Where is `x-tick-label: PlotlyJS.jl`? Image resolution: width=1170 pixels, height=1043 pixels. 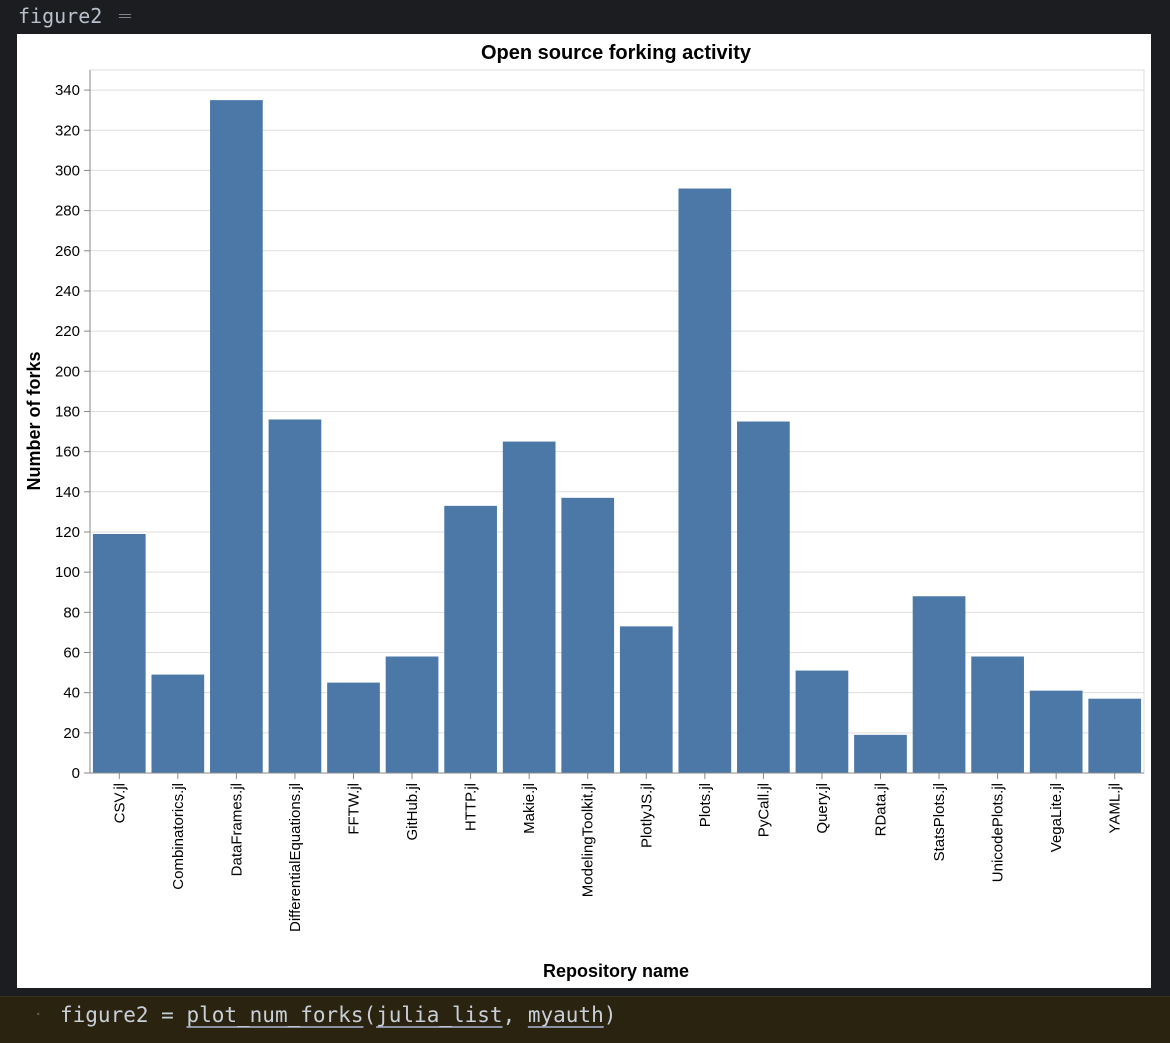 x-tick-label: PlotlyJS.jl is located at coordinates (646, 815).